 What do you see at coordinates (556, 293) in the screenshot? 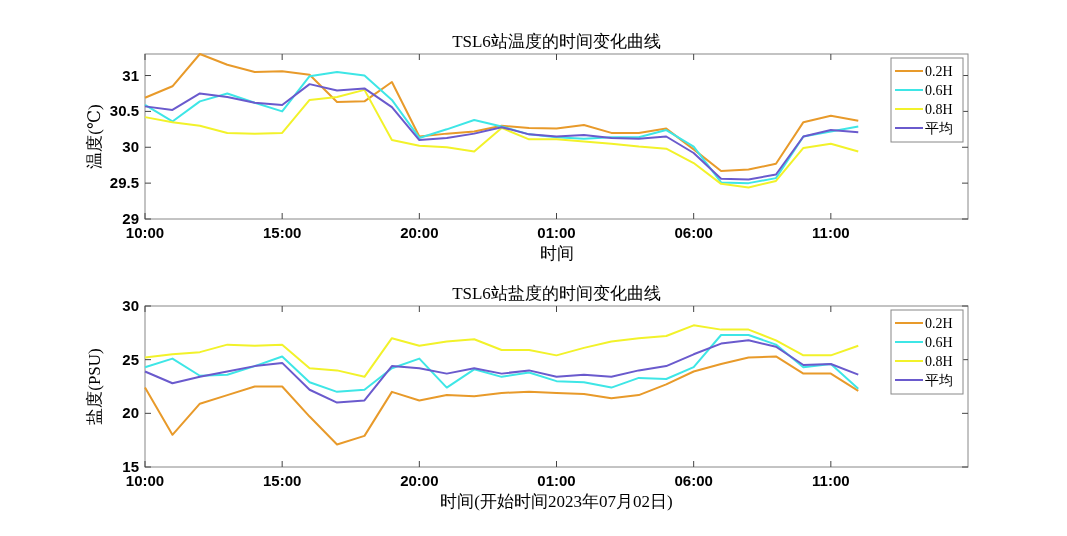
I see `chart-title: TSL6站盐度的时间变化曲线` at bounding box center [556, 293].